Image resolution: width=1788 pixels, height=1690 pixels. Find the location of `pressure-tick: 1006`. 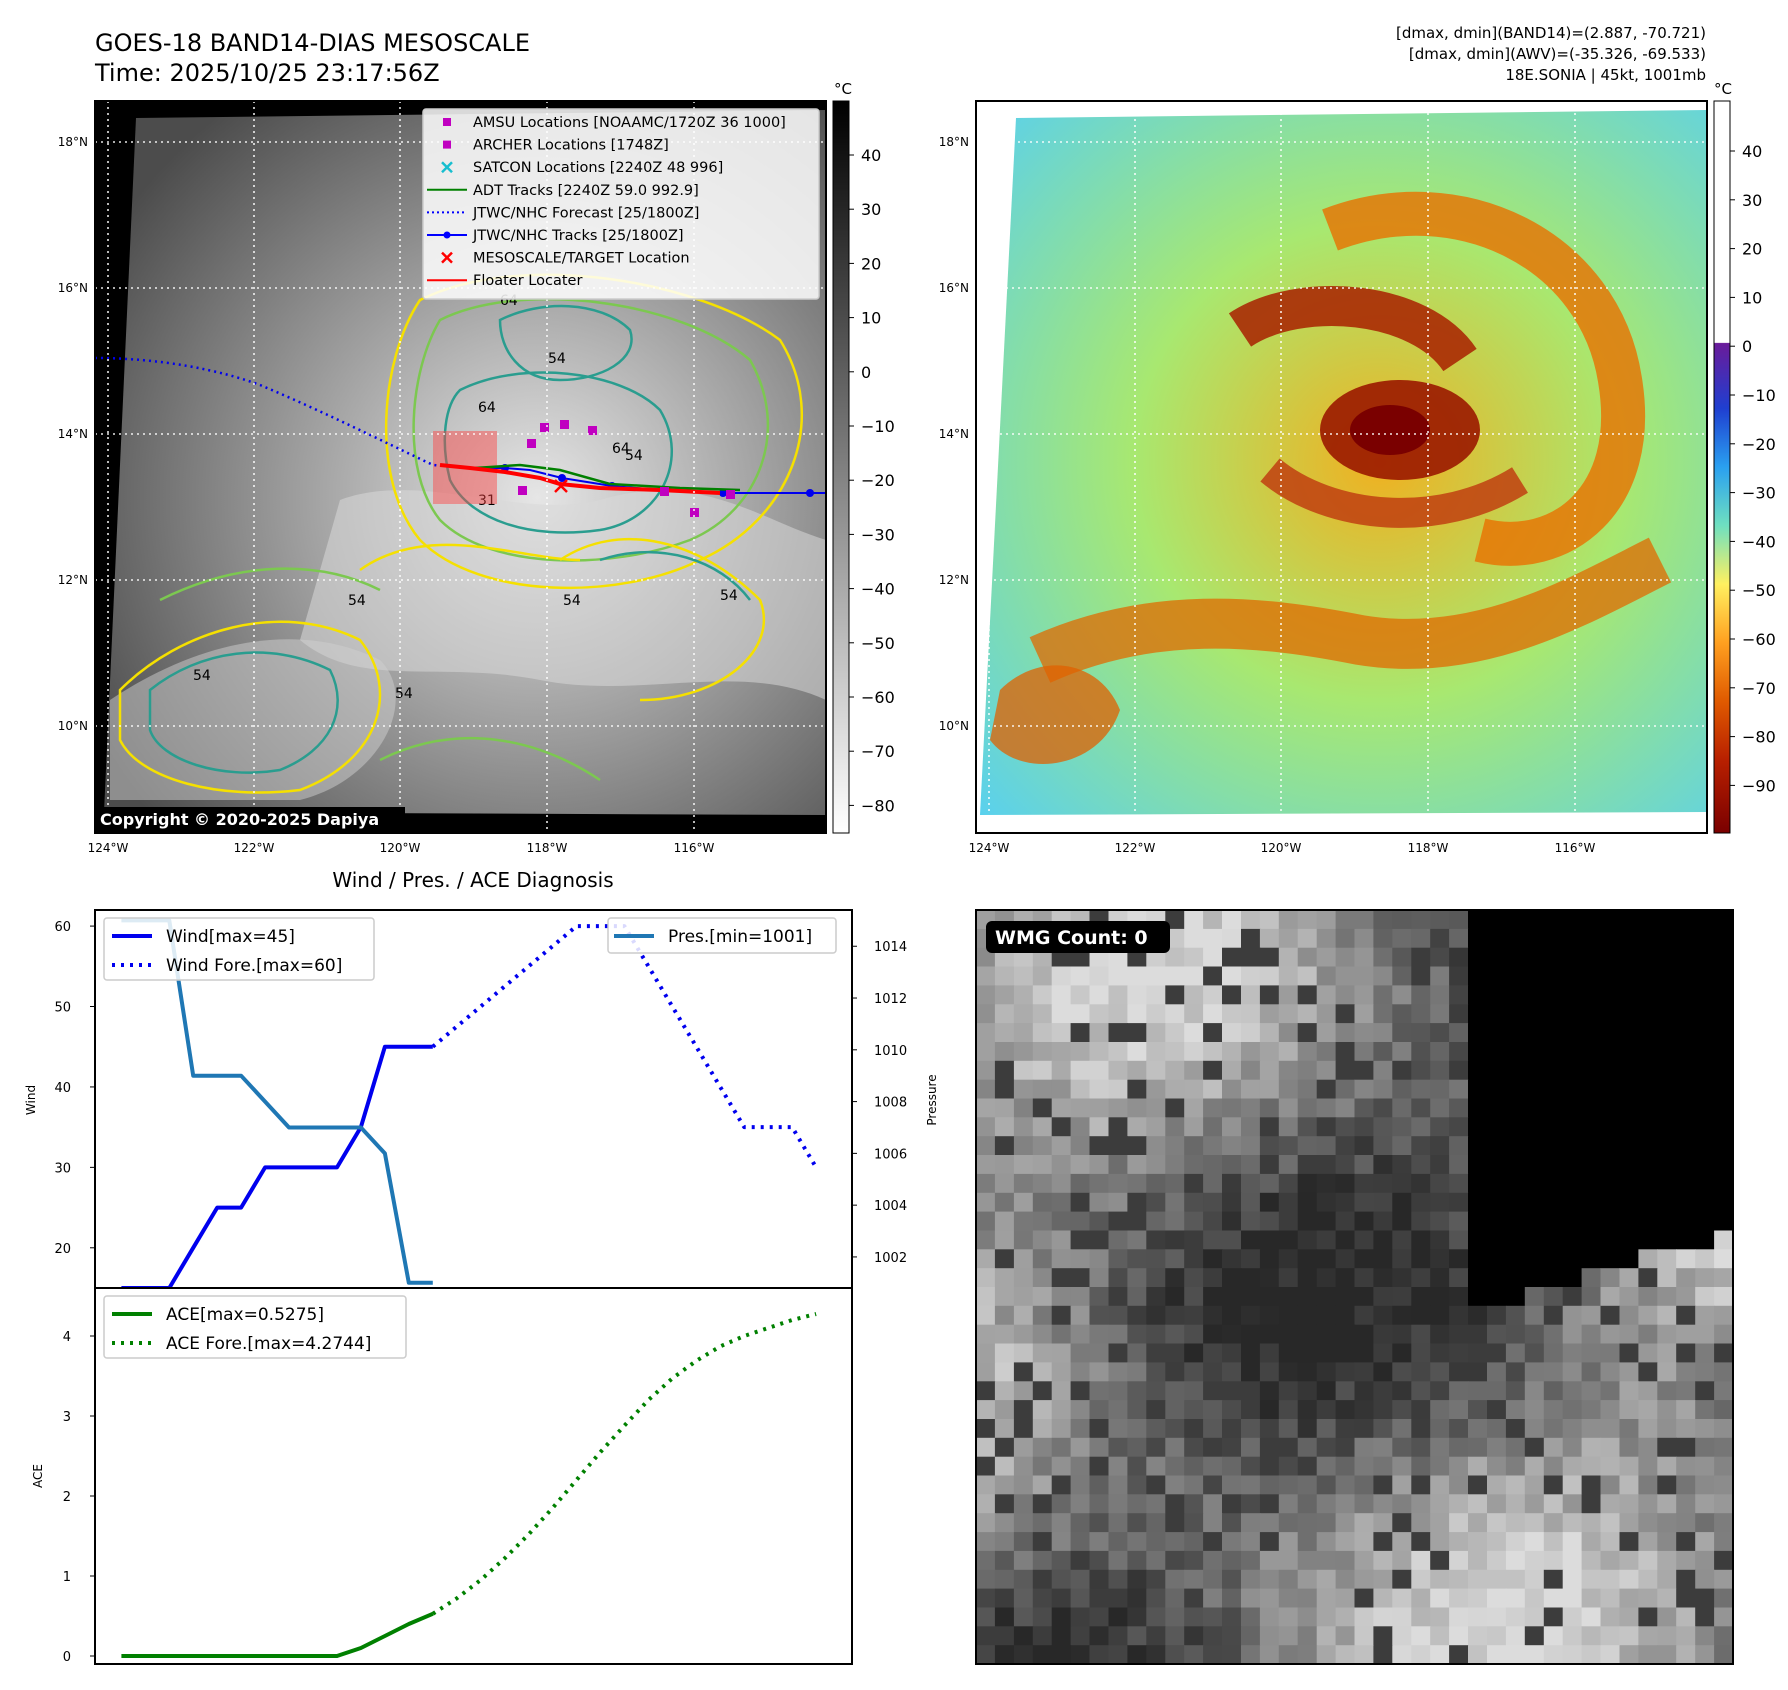

pressure-tick: 1006 is located at coordinates (890, 1154).